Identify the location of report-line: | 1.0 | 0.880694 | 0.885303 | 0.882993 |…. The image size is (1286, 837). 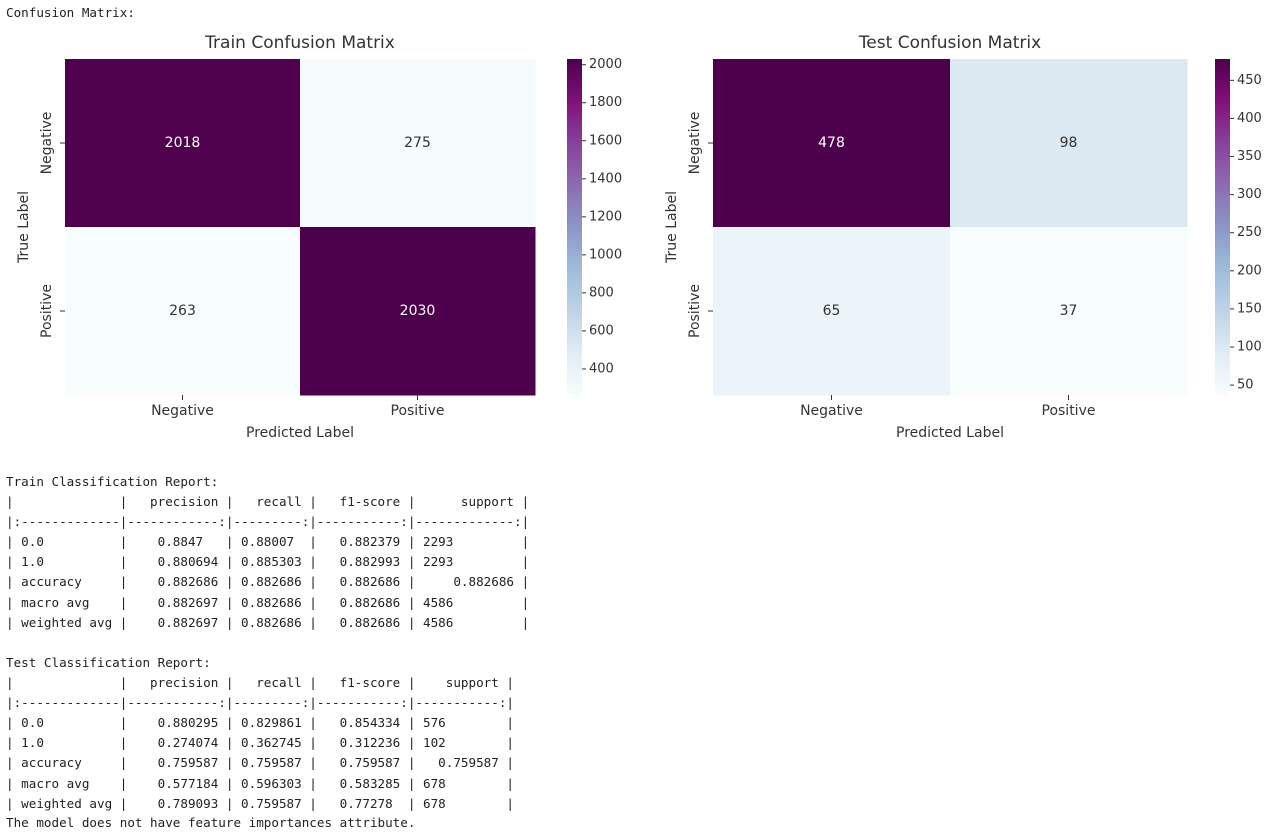
(268, 562).